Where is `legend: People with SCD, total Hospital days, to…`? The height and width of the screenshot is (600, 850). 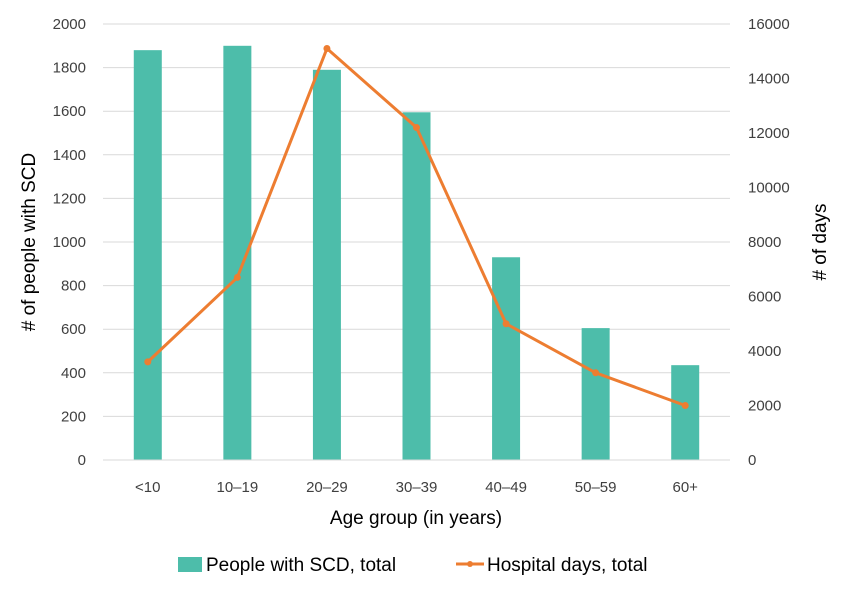
legend: People with SCD, total Hospital days, to… is located at coordinates (413, 565).